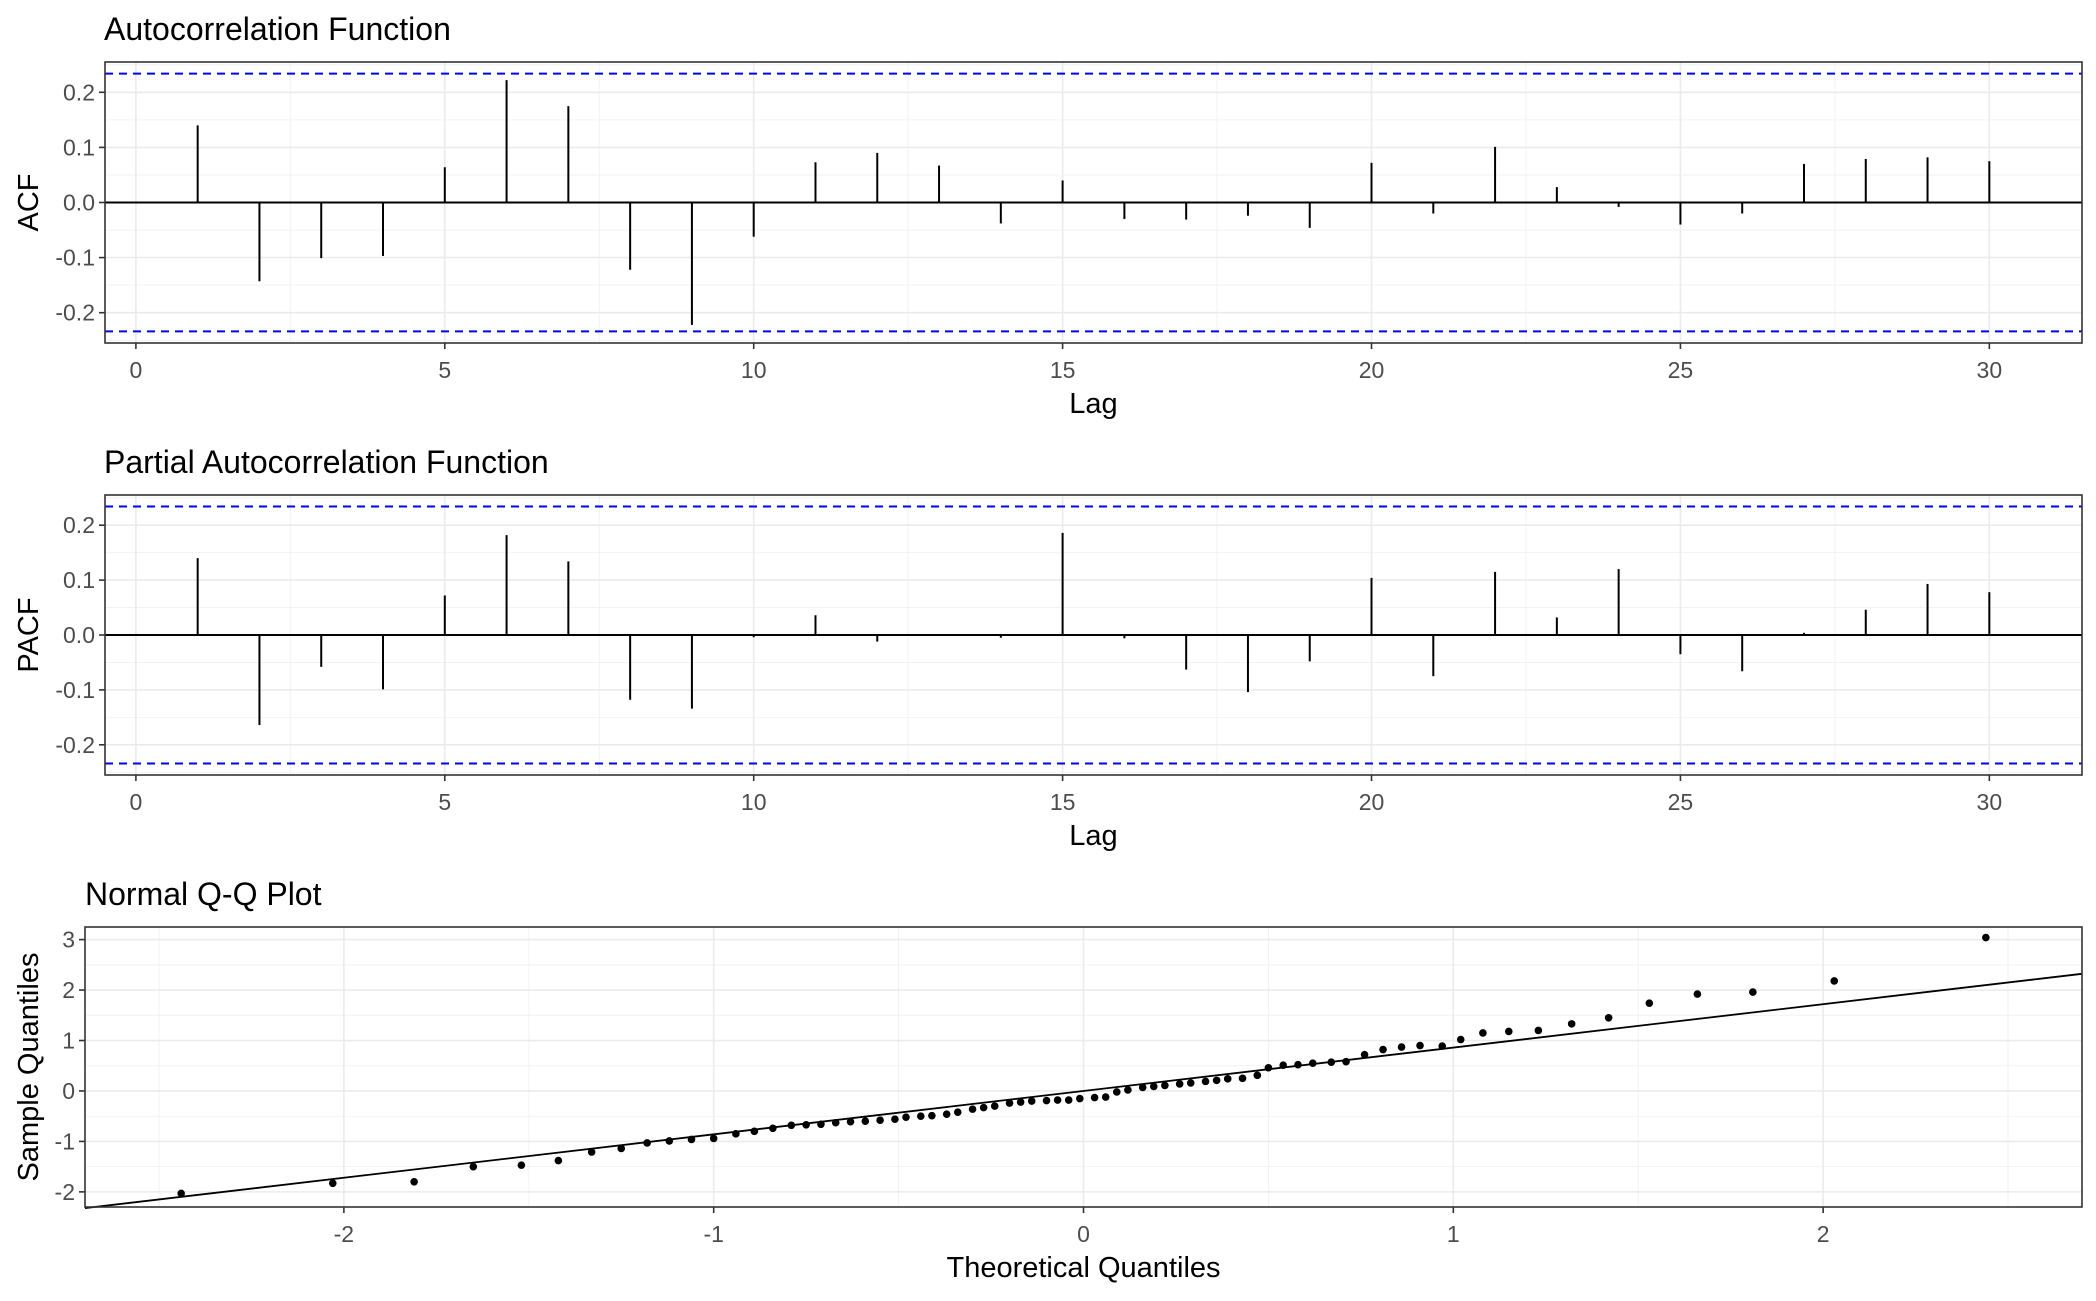  What do you see at coordinates (203, 894) in the screenshot?
I see `chart-title: Normal Q-Q Plot` at bounding box center [203, 894].